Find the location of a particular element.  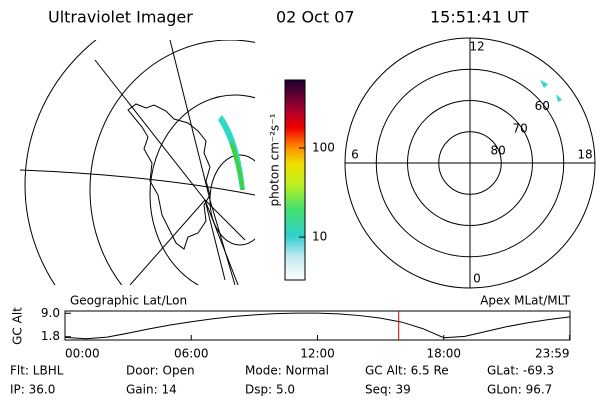

x-tick-label: 00:00 is located at coordinates (82, 354).